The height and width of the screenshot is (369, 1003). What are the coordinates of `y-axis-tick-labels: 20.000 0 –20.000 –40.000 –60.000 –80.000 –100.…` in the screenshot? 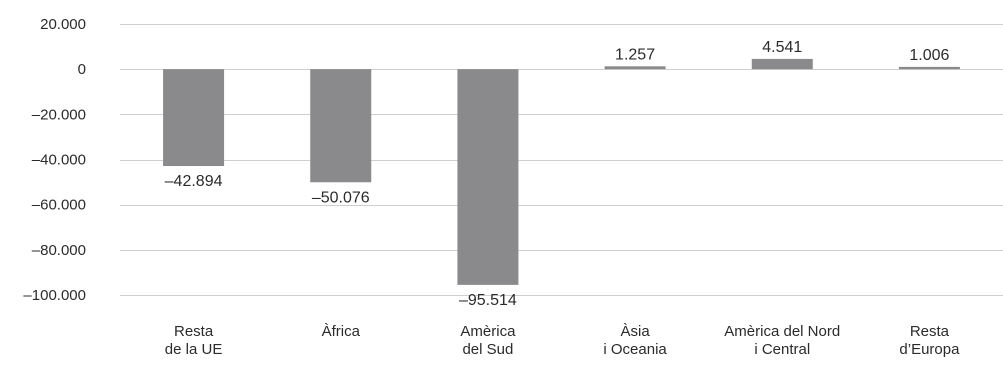 It's located at (54, 160).